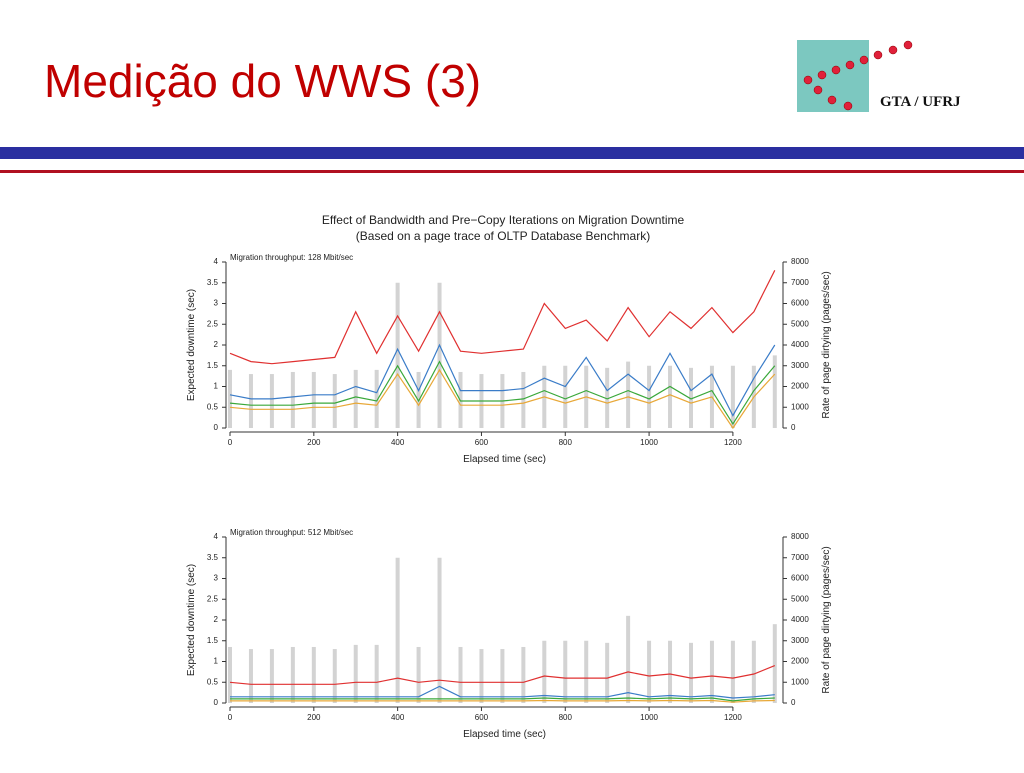 The width and height of the screenshot is (1024, 773). What do you see at coordinates (800, 323) in the screenshot?
I see `y2-tick-label: 5000` at bounding box center [800, 323].